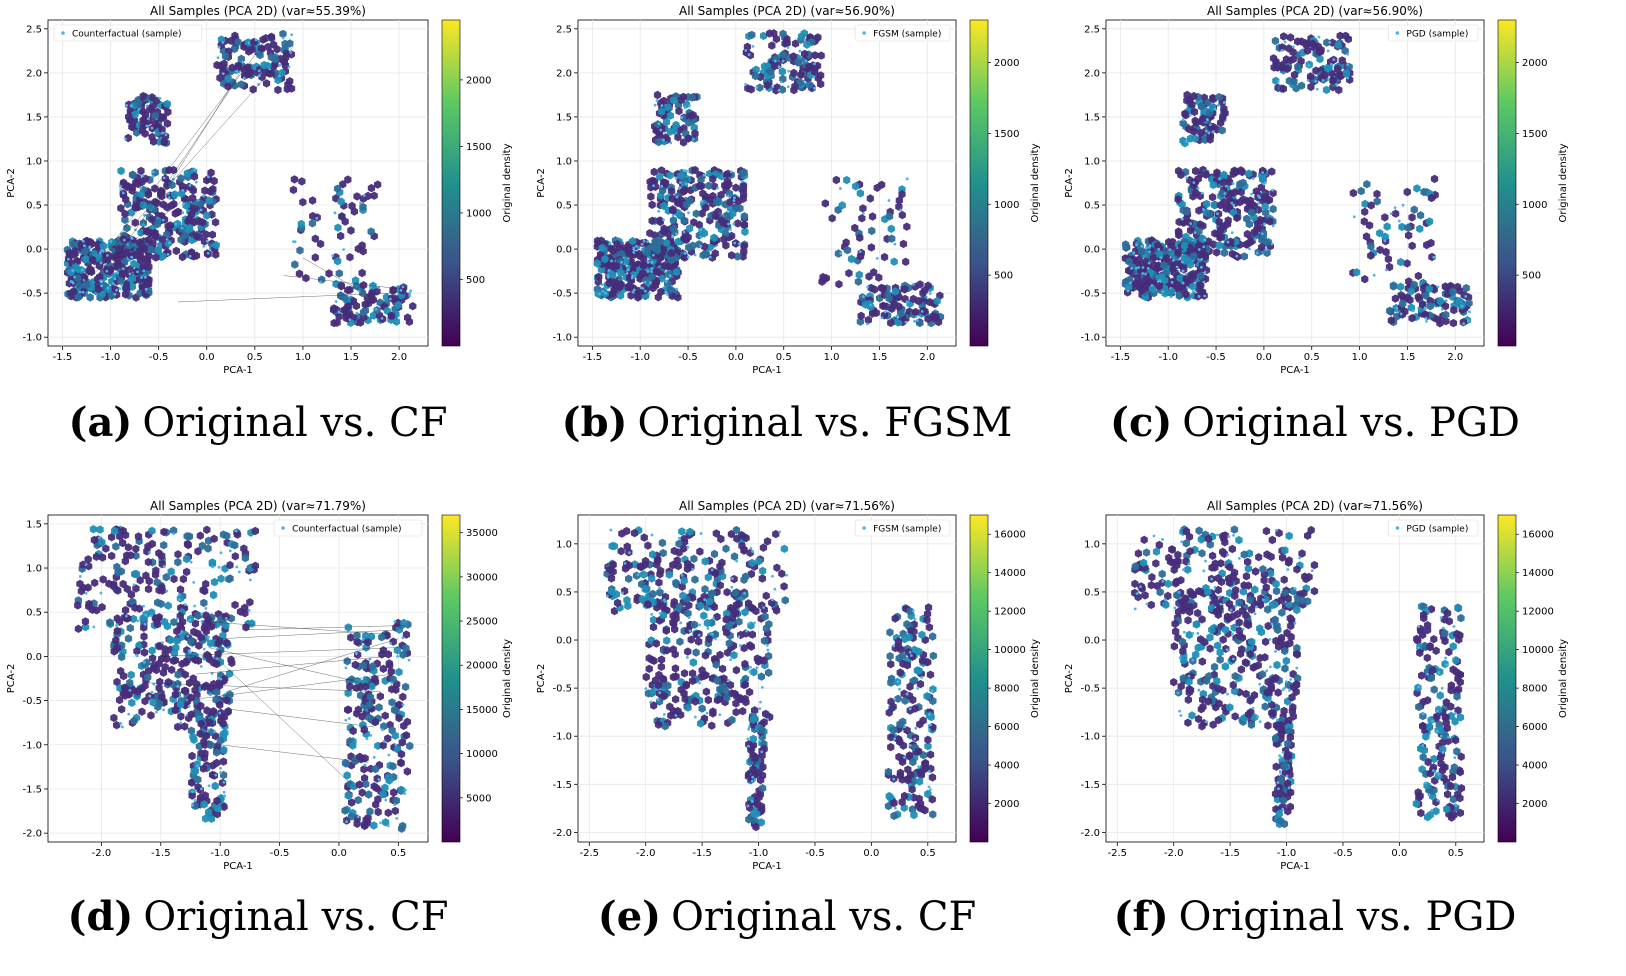  What do you see at coordinates (562, 294) in the screenshot?
I see `y-tick-label: -0.5` at bounding box center [562, 294].